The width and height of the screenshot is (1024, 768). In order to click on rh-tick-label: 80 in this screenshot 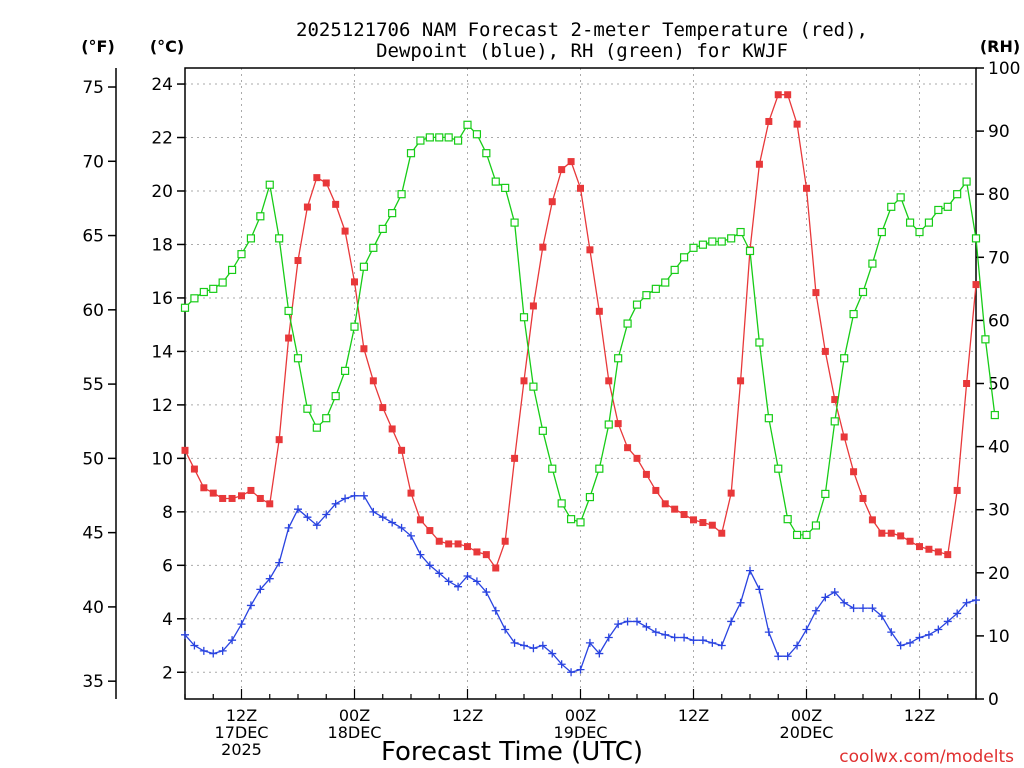, I will do `click(999, 195)`.